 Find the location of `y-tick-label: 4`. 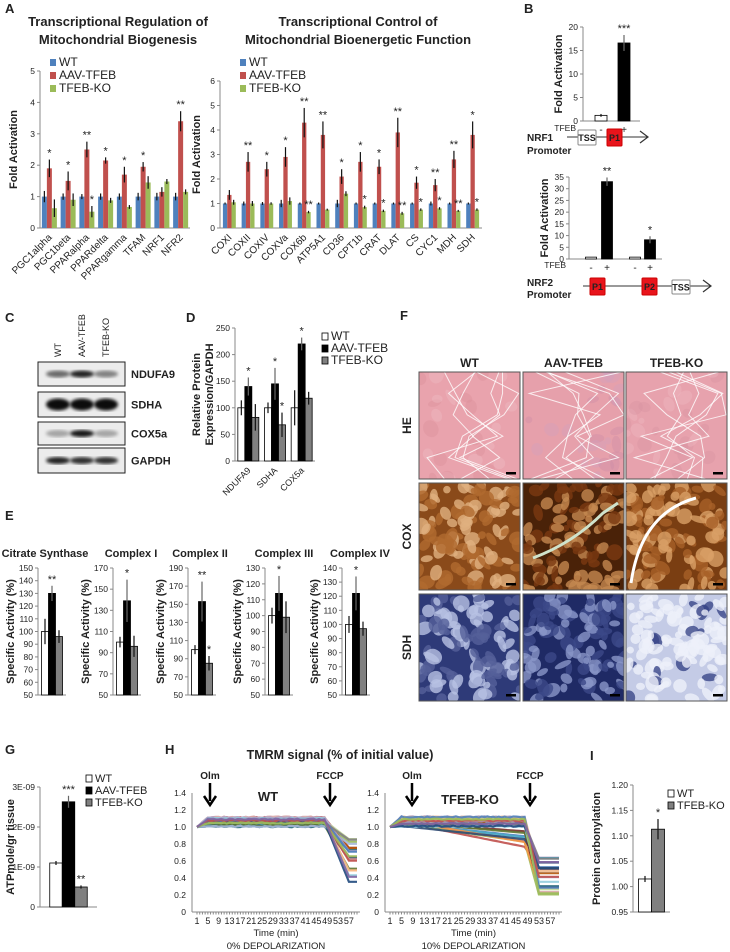

y-tick-label: 4 is located at coordinates (32, 102).